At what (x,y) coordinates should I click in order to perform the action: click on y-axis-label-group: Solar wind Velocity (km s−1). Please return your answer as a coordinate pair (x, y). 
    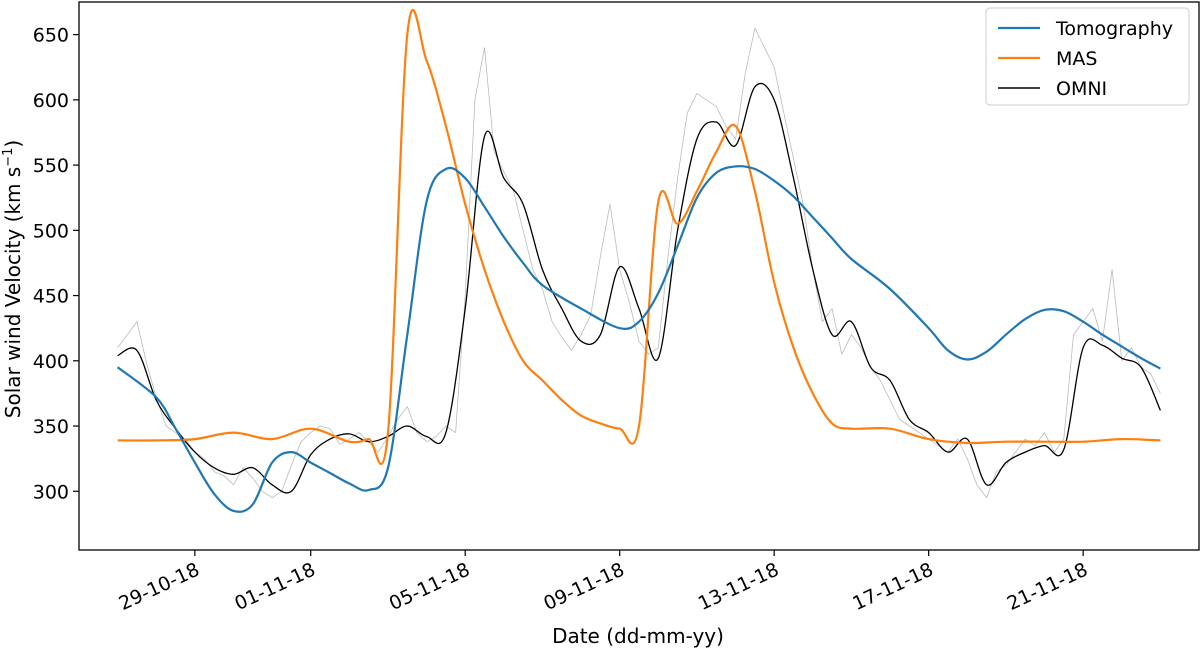
    Looking at the image, I should click on (13, 279).